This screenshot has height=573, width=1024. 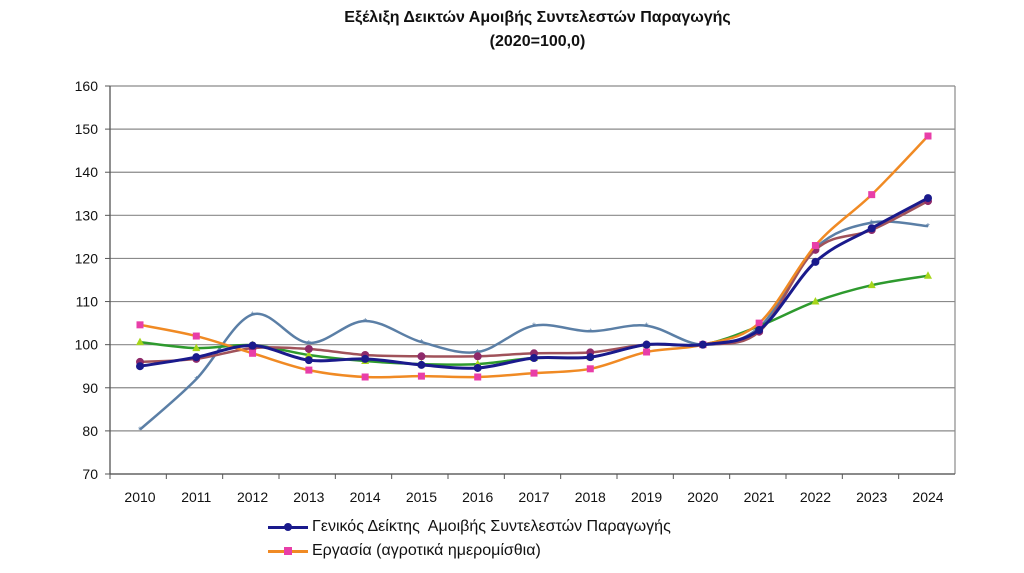 I want to click on x-tick-label: 2023, so click(x=871, y=497).